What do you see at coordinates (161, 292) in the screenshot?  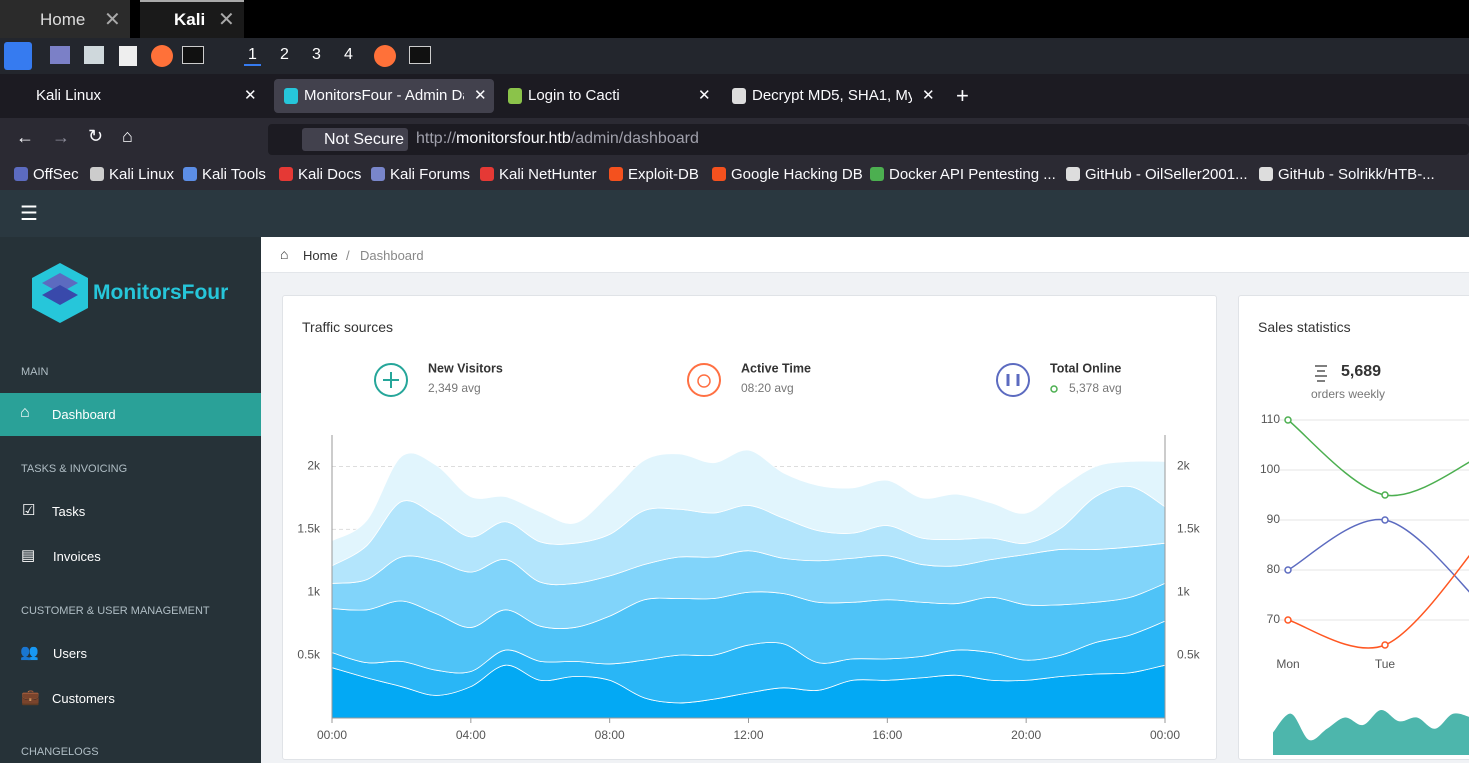 I see `brand: MonitorsFour` at bounding box center [161, 292].